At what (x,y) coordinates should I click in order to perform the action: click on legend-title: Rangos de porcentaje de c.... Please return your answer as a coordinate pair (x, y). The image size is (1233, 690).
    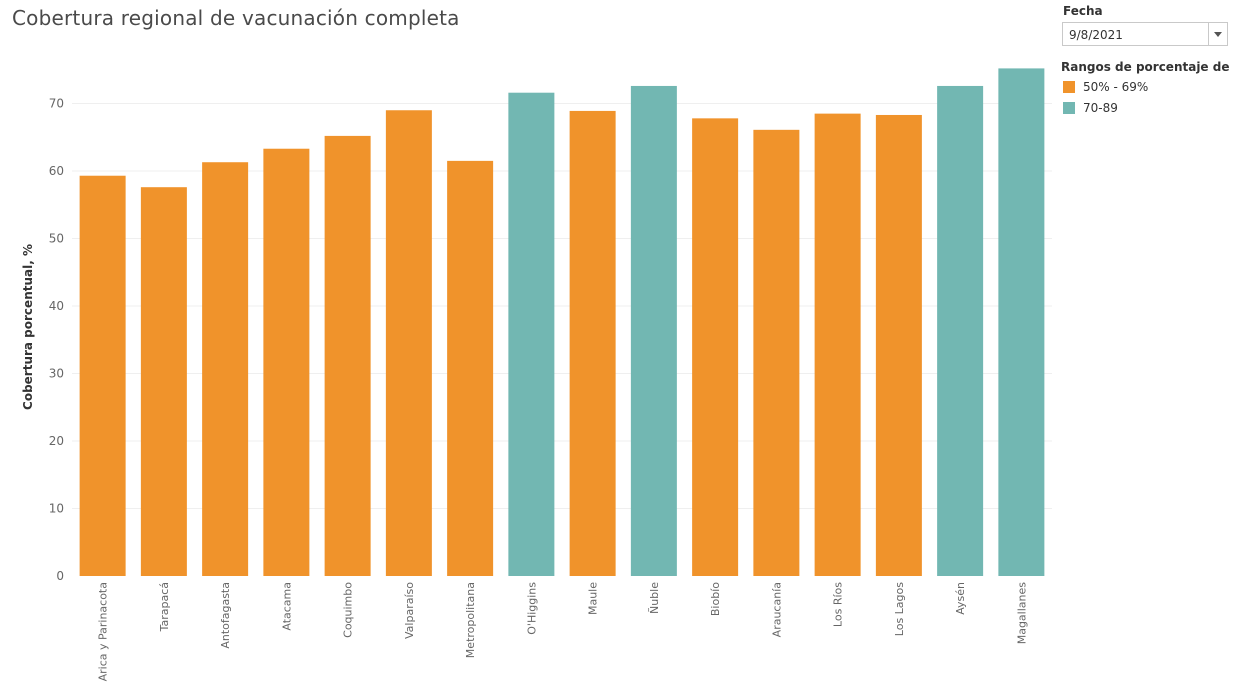
    Looking at the image, I should click on (1146, 67).